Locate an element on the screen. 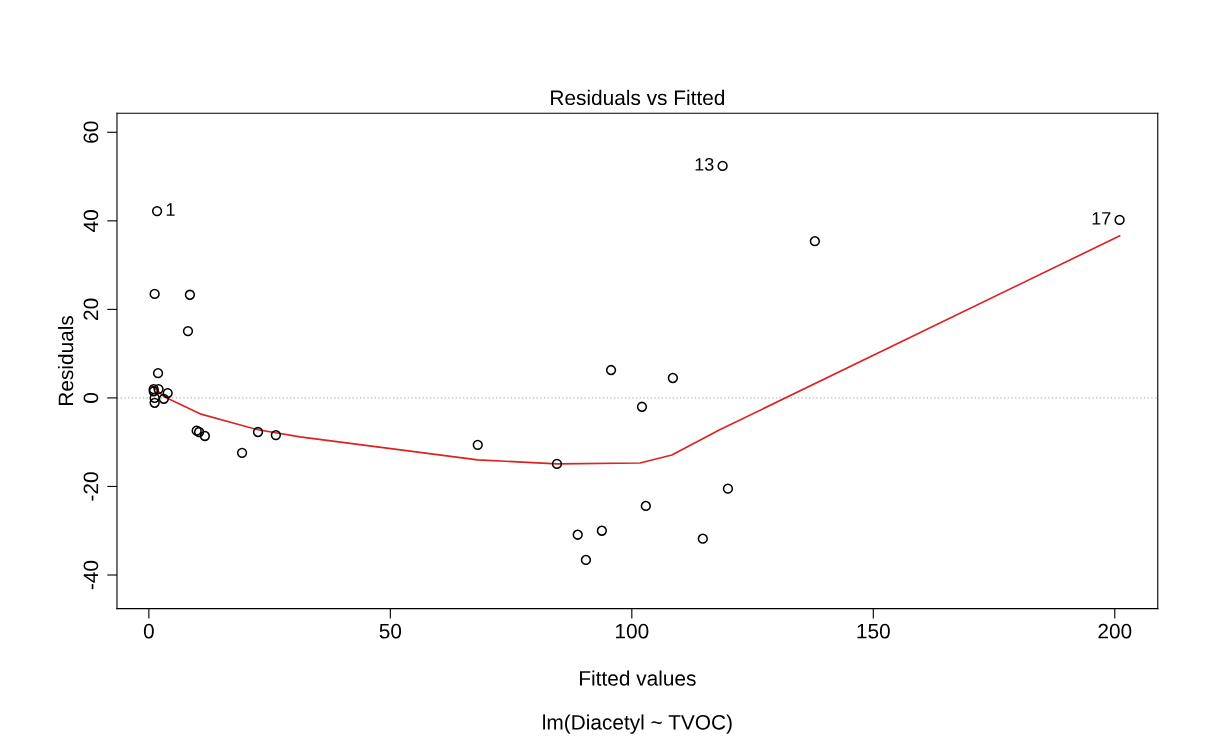 This screenshot has width=1206, height=745. x-tick-label: 150 is located at coordinates (873, 631).